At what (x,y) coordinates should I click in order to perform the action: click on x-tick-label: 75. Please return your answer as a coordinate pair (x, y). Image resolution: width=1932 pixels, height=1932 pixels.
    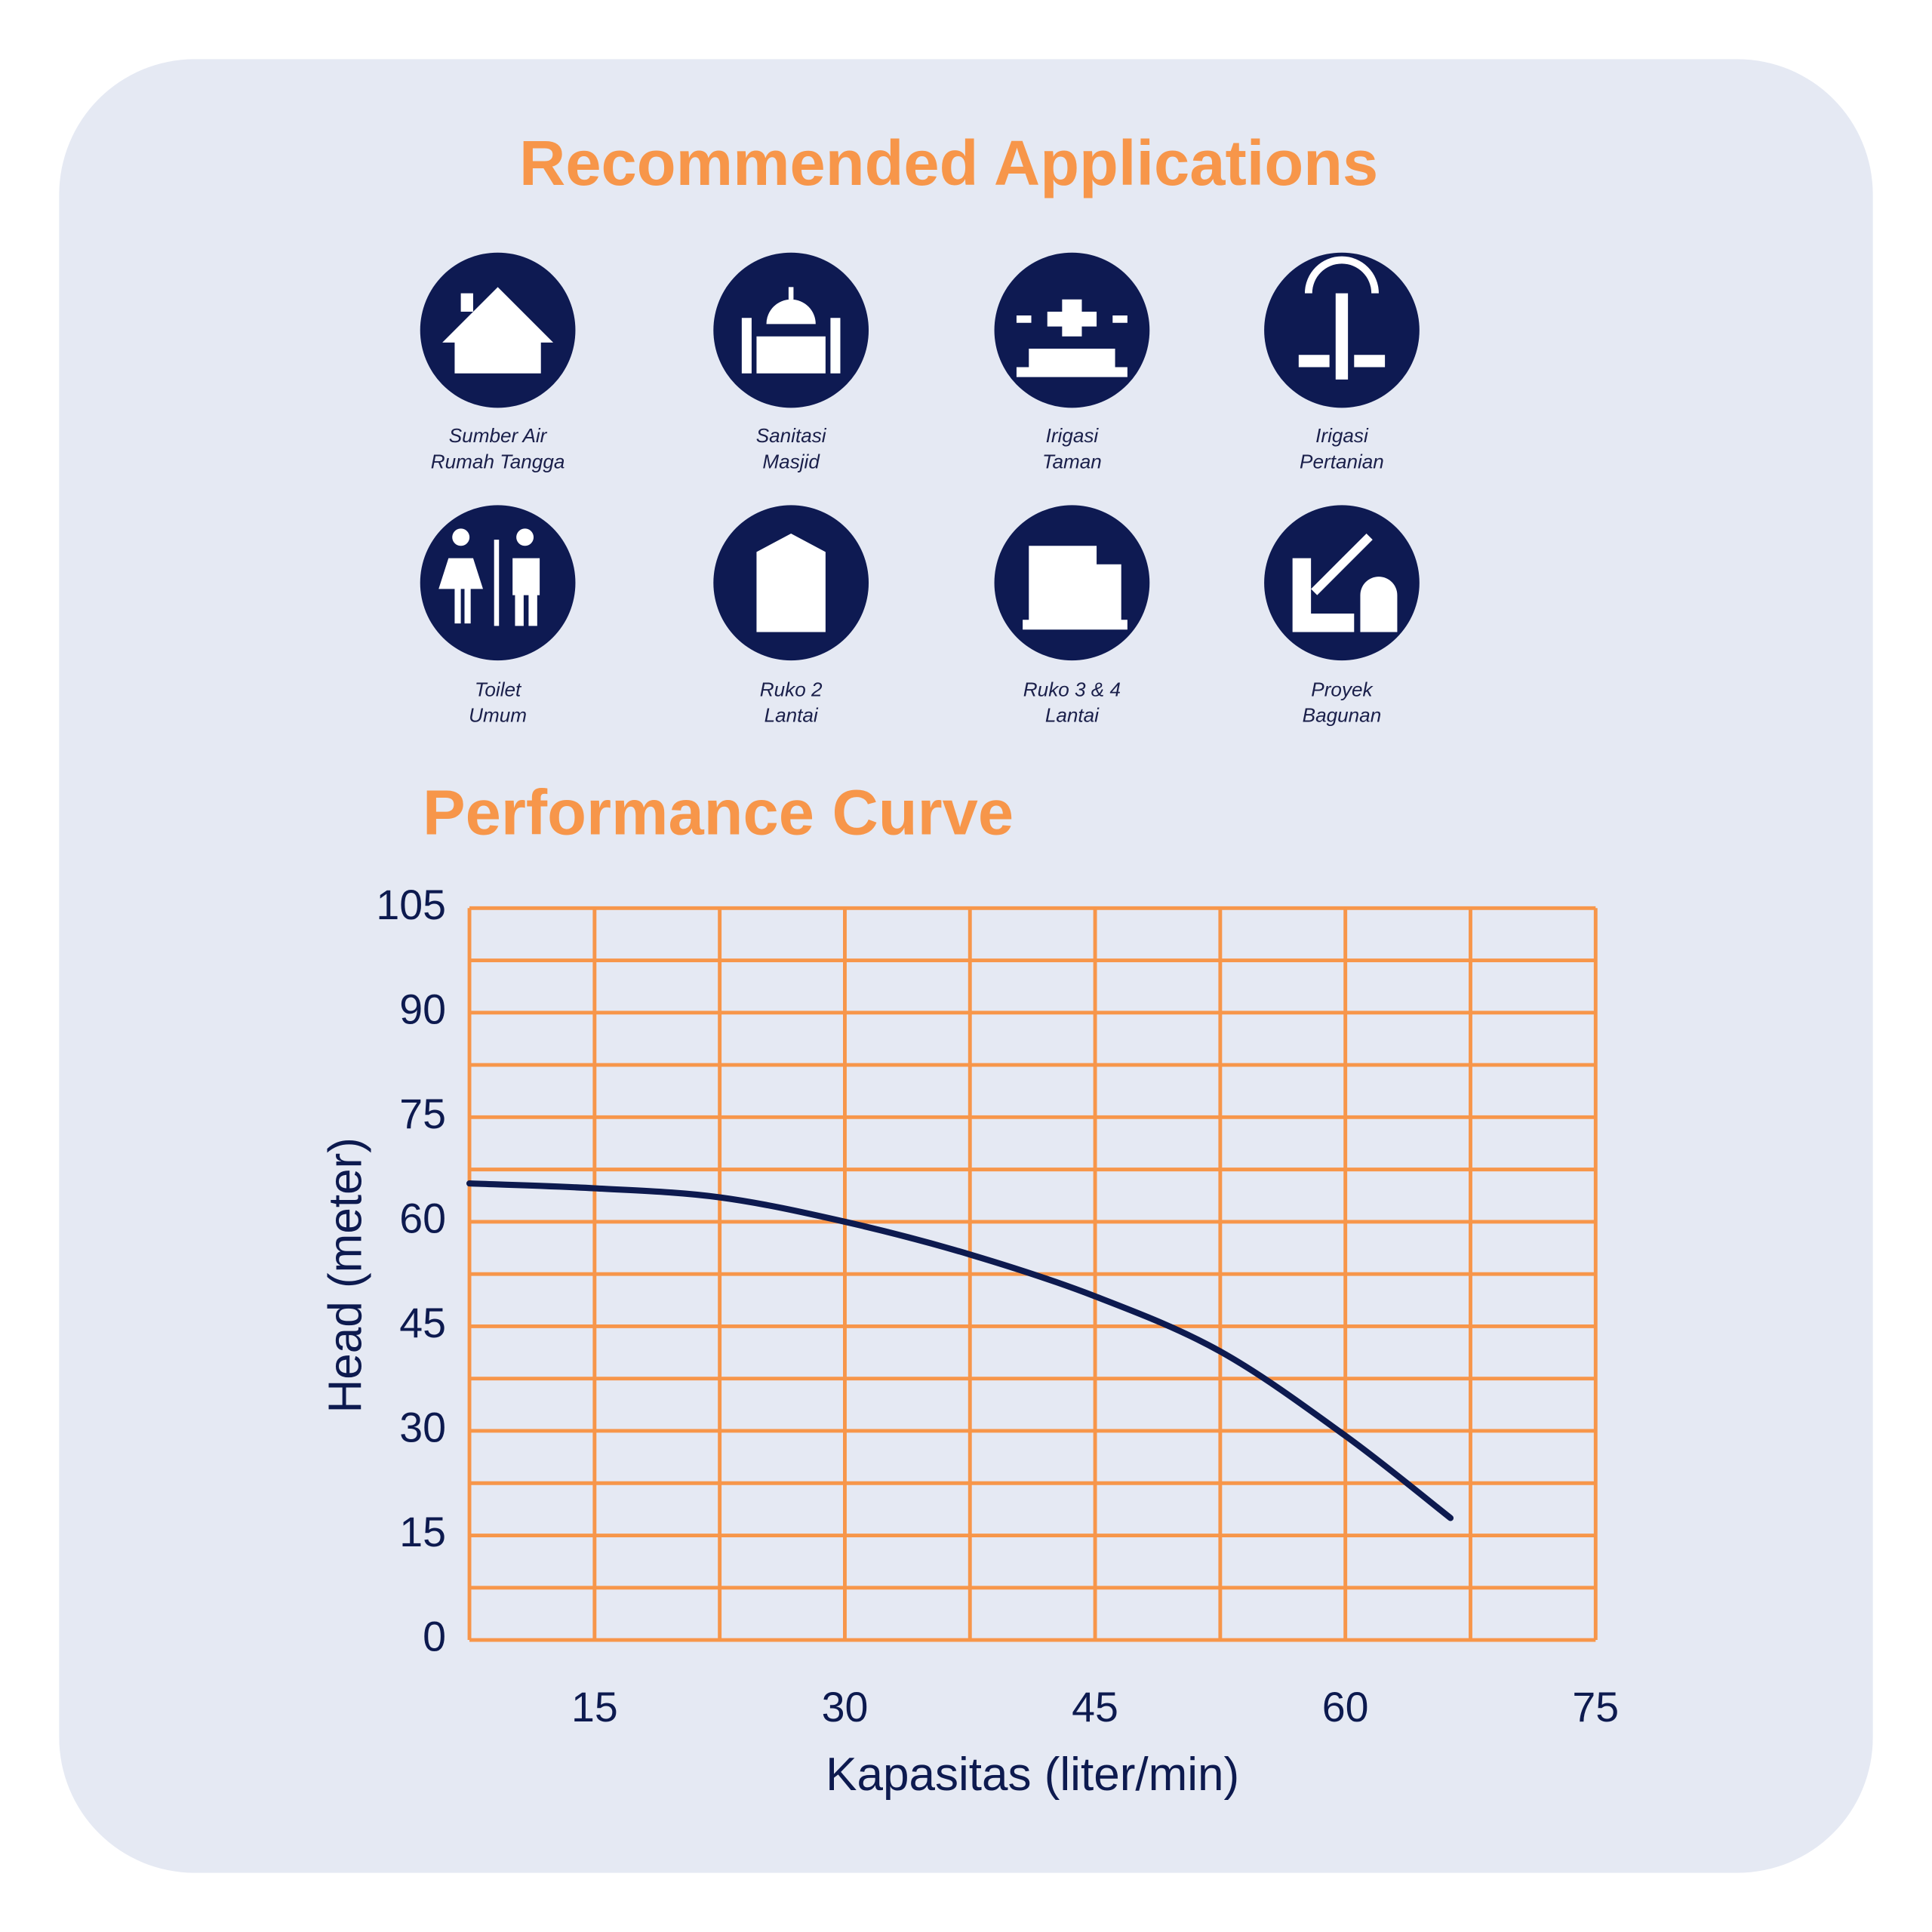
    Looking at the image, I should click on (1595, 1707).